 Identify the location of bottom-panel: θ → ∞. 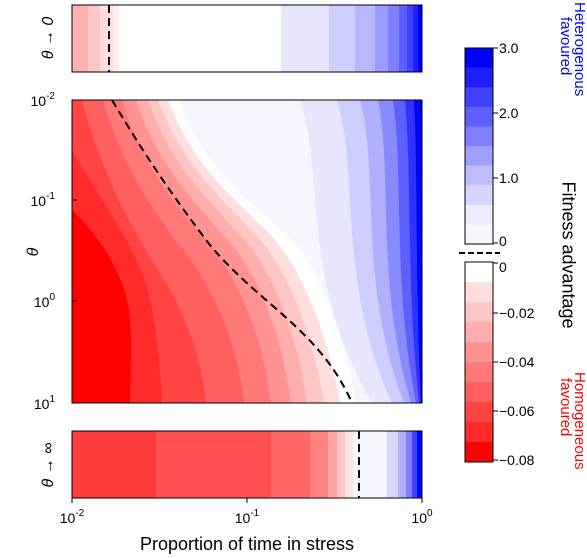
(231, 464).